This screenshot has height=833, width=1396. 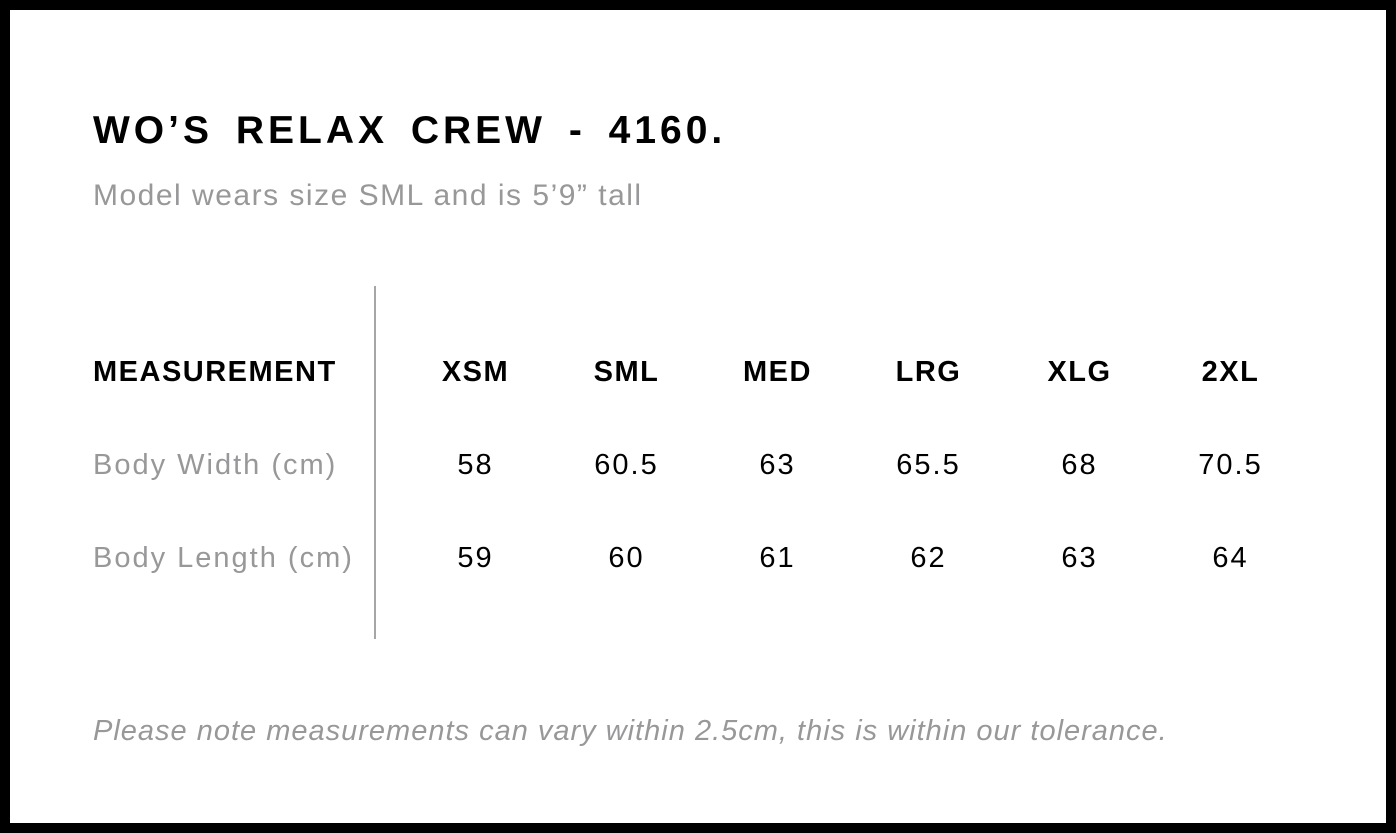 I want to click on column-header-measurement: MEASUREMENT, so click(x=215, y=372).